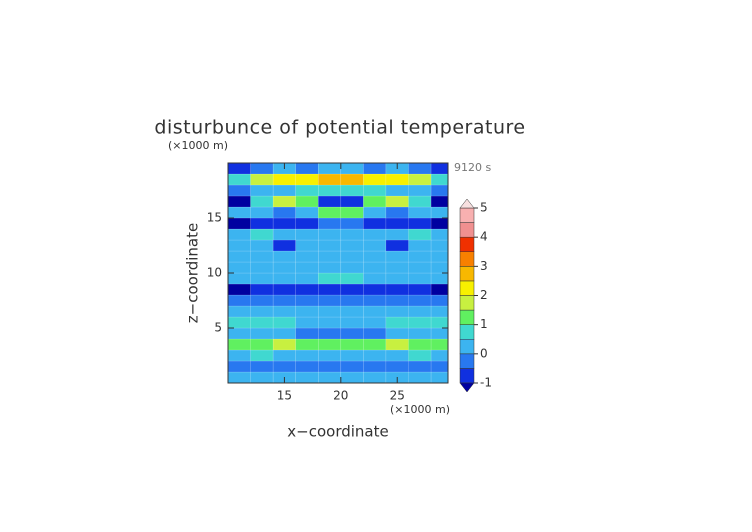 The width and height of the screenshot is (752, 532). I want to click on heatmap-cells, so click(338, 273).